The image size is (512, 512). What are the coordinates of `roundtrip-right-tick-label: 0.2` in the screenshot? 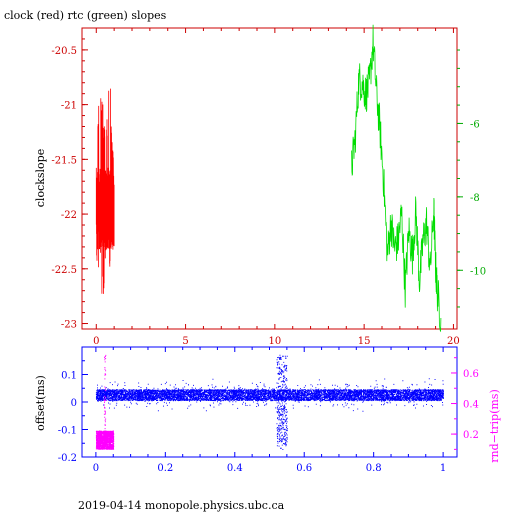 It's located at (471, 435).